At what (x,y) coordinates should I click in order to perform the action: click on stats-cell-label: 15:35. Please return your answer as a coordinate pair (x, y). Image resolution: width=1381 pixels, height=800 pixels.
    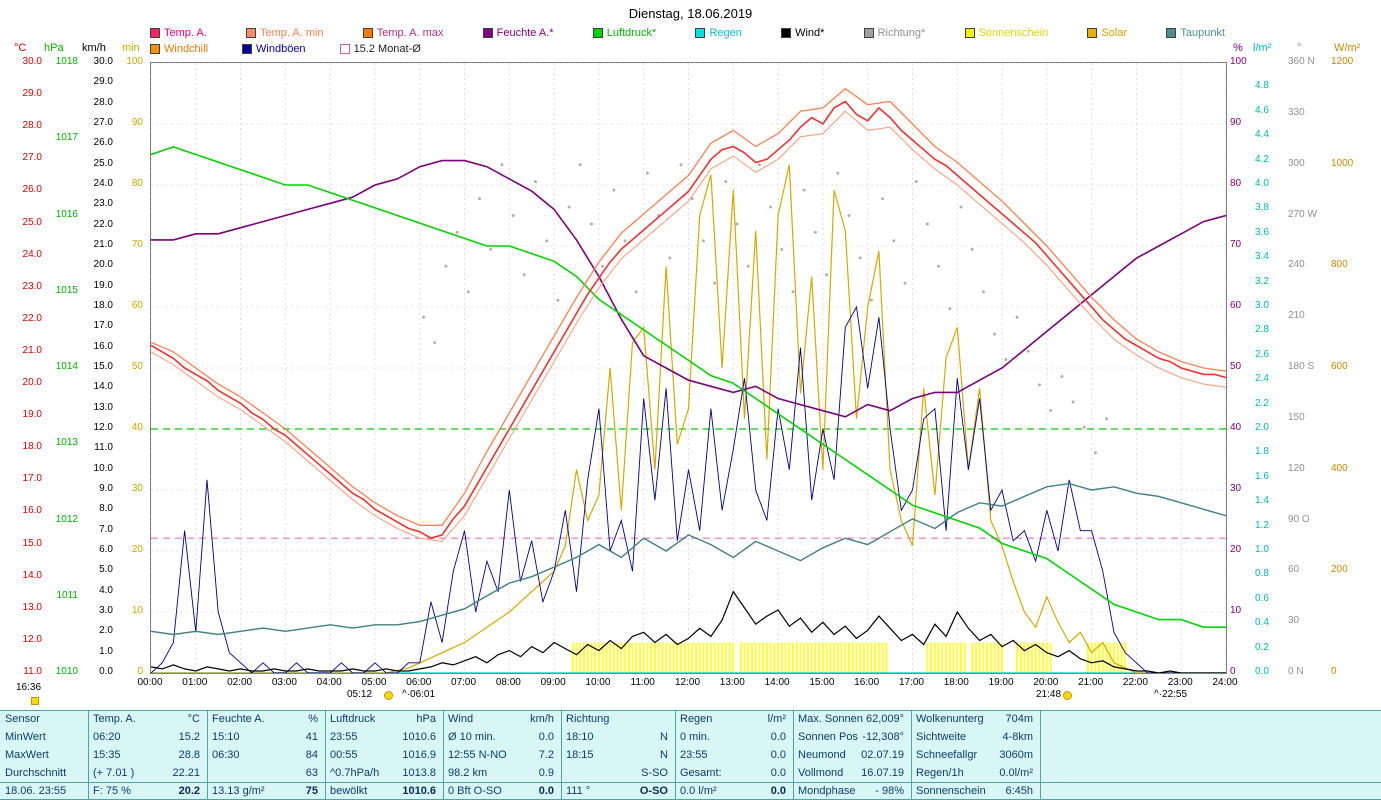
    Looking at the image, I should click on (107, 755).